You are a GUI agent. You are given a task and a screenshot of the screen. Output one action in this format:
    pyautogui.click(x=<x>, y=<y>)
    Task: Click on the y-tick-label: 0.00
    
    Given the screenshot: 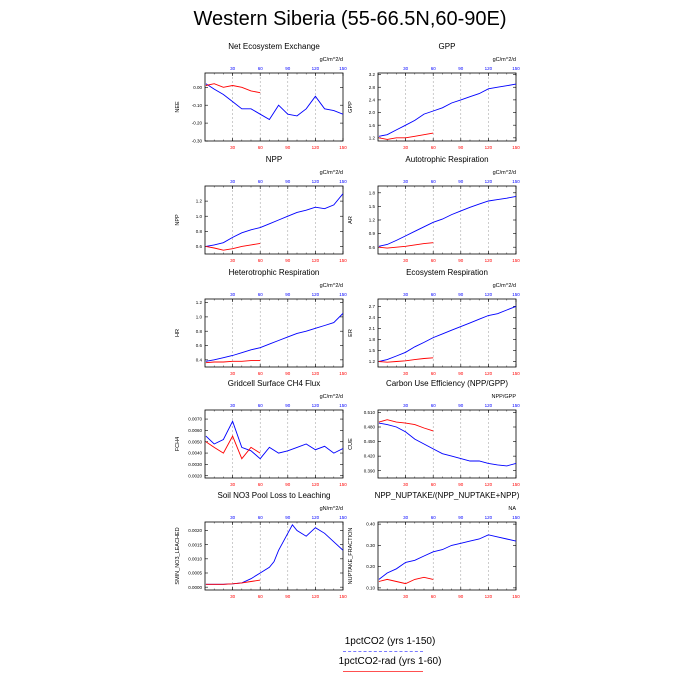 What is the action you would take?
    pyautogui.click(x=197, y=87)
    